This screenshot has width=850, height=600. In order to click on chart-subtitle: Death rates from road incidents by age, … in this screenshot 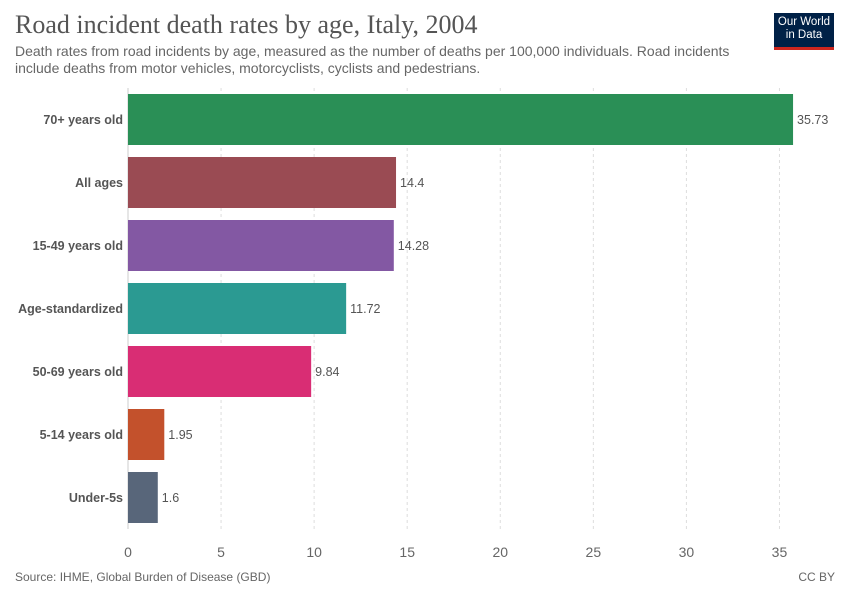, I will do `click(372, 59)`.